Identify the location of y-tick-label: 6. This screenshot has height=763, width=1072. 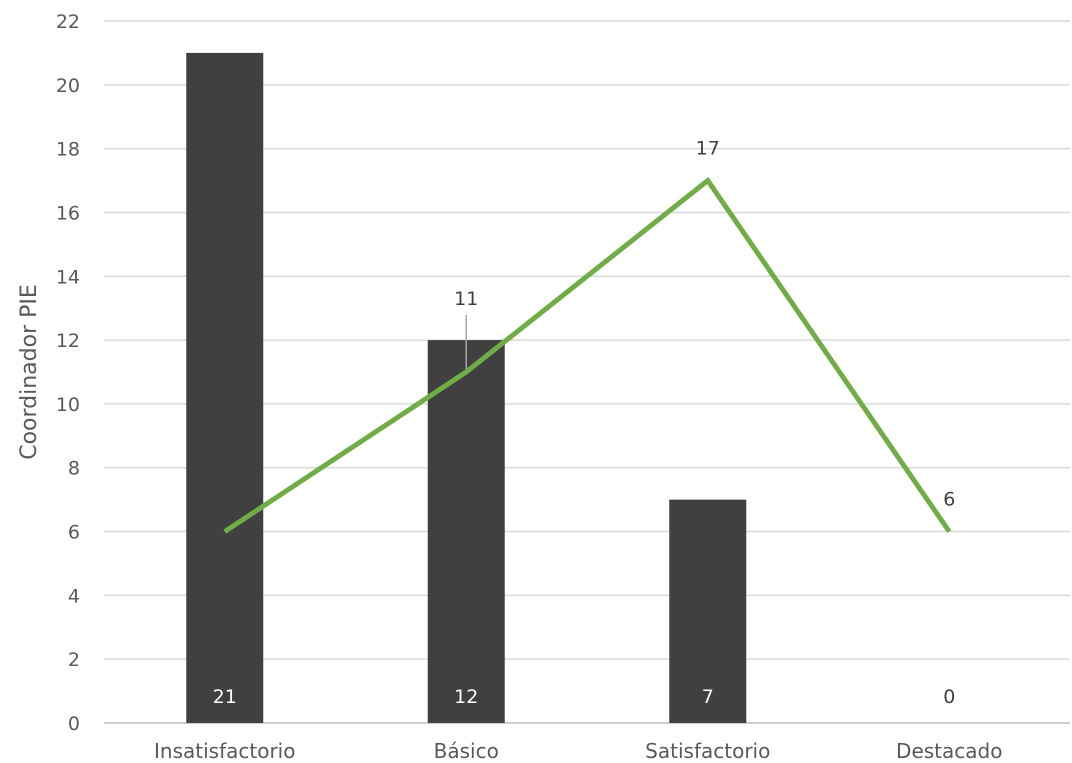
(74, 533).